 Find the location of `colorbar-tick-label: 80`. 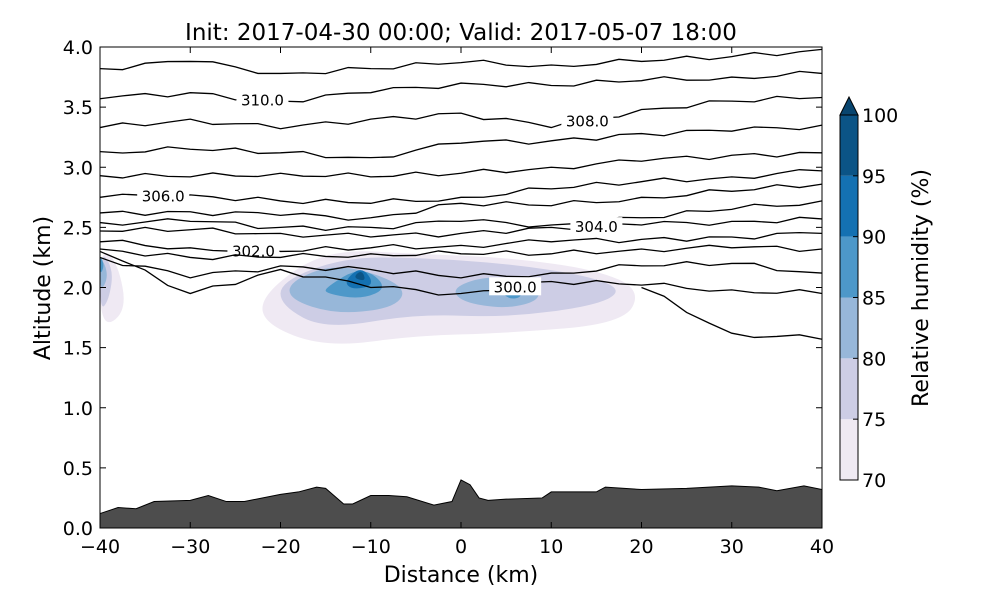

colorbar-tick-label: 80 is located at coordinates (874, 359).